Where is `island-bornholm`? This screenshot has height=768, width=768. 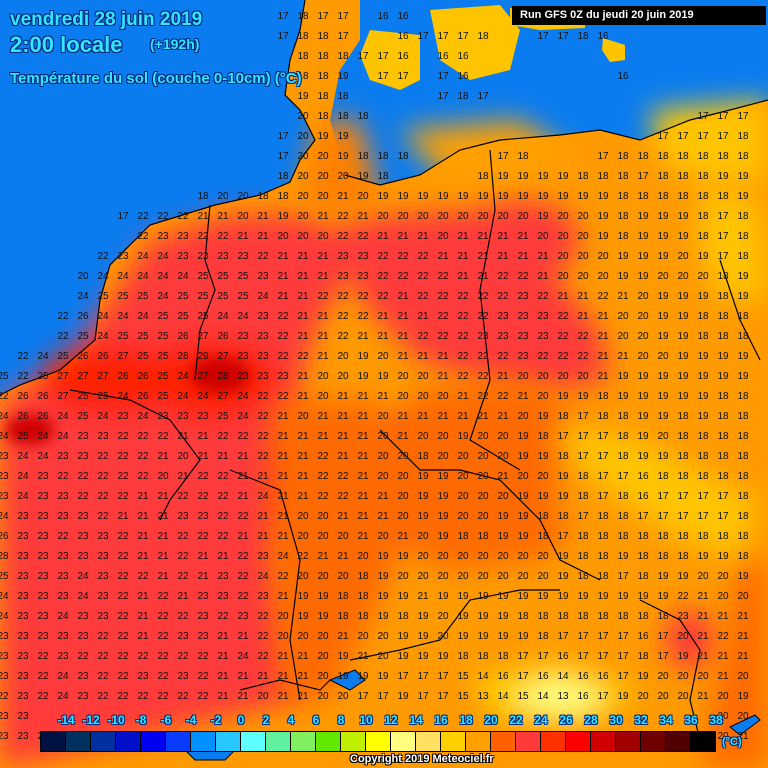
island-bornholm is located at coordinates (613, 50).